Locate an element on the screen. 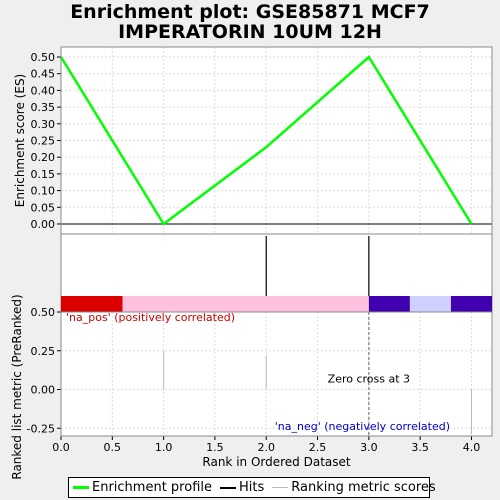 The width and height of the screenshot is (500, 500). metric-xtick-label: 2.0 is located at coordinates (266, 447).